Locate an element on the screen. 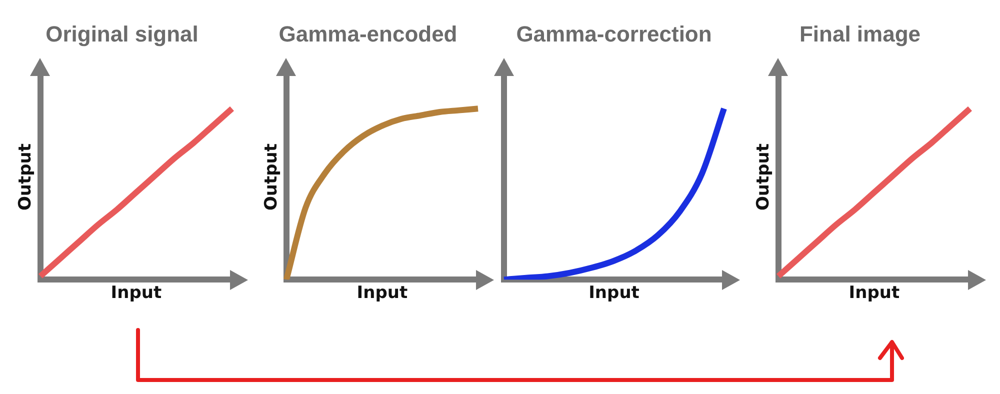  chart-title: Gamma-encoded is located at coordinates (368, 33).